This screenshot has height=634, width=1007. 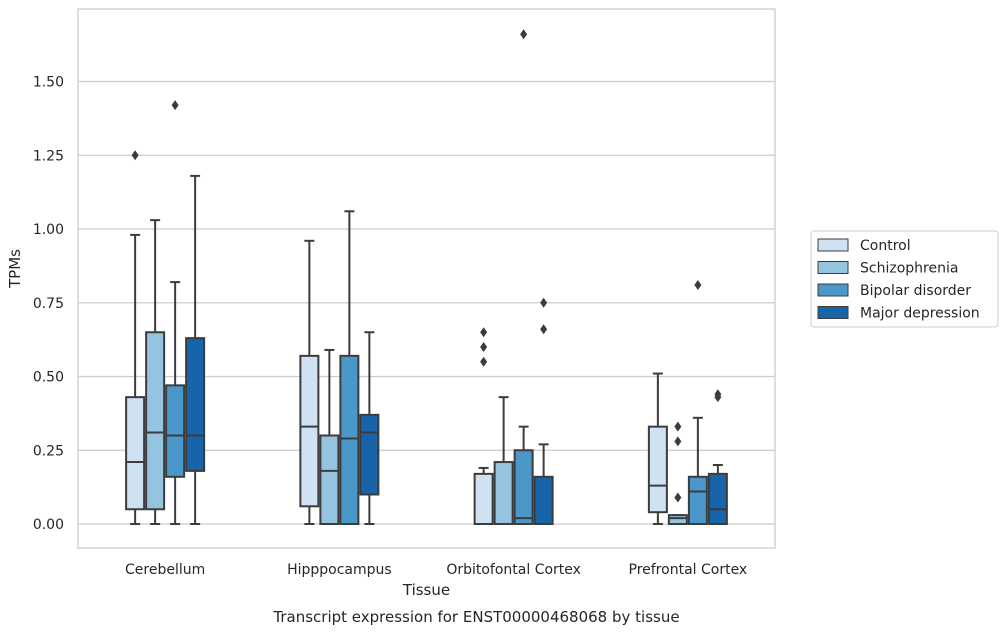 What do you see at coordinates (909, 269) in the screenshot?
I see `legend-label: Schizophrenia` at bounding box center [909, 269].